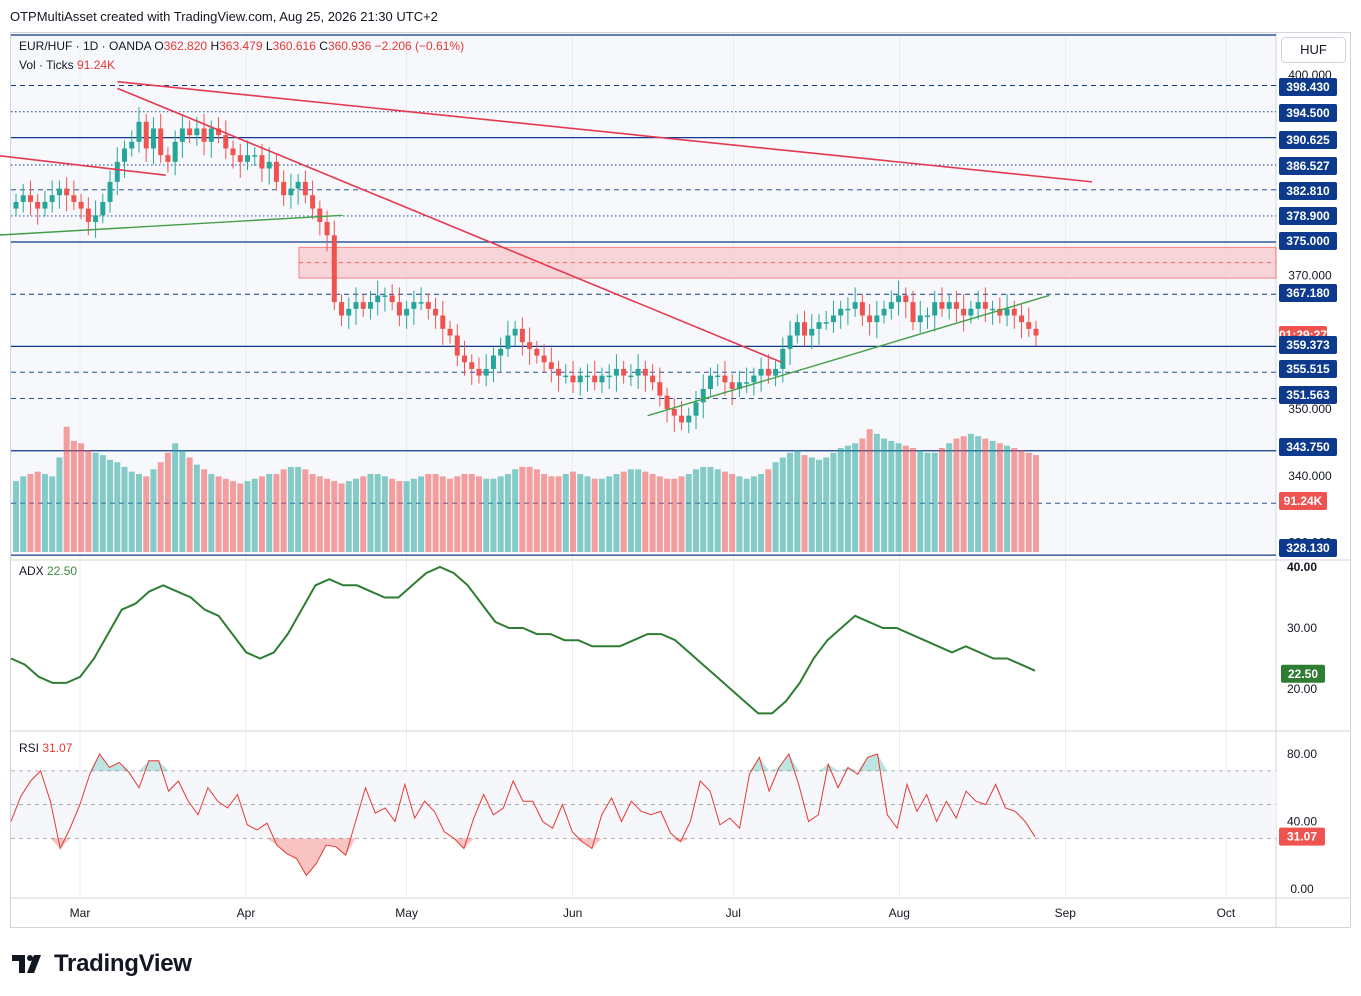 This screenshot has height=996, width=1361. I want to click on adx-value-box, so click(1303, 673).